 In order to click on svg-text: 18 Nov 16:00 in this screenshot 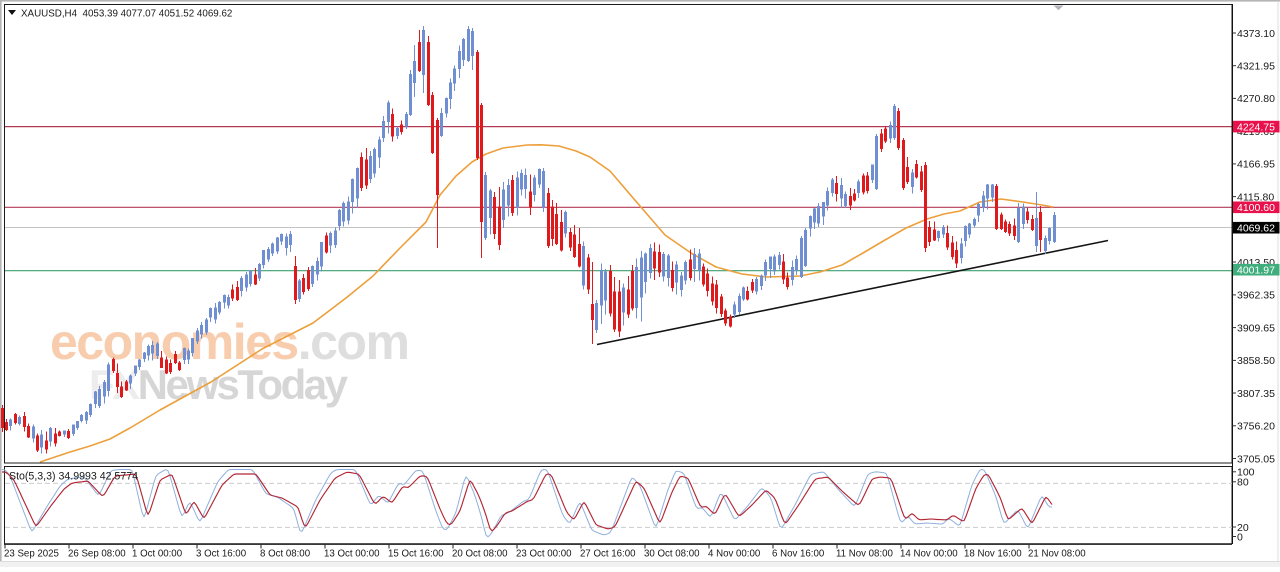, I will do `click(993, 554)`.